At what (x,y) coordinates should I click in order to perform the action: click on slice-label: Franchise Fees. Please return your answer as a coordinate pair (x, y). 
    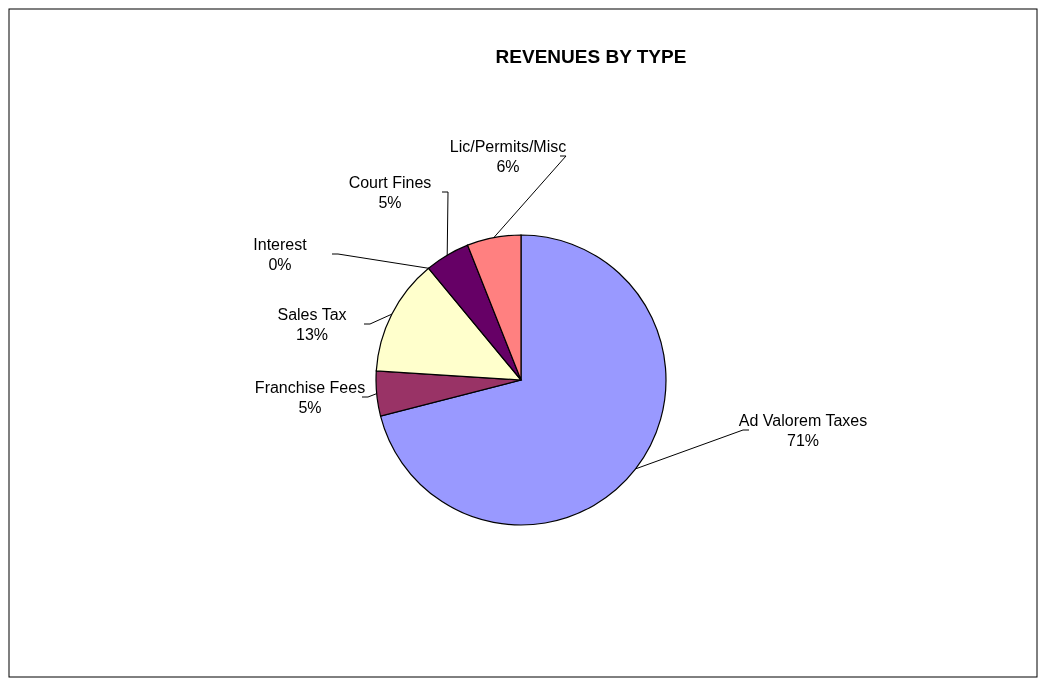
    Looking at the image, I should click on (310, 387).